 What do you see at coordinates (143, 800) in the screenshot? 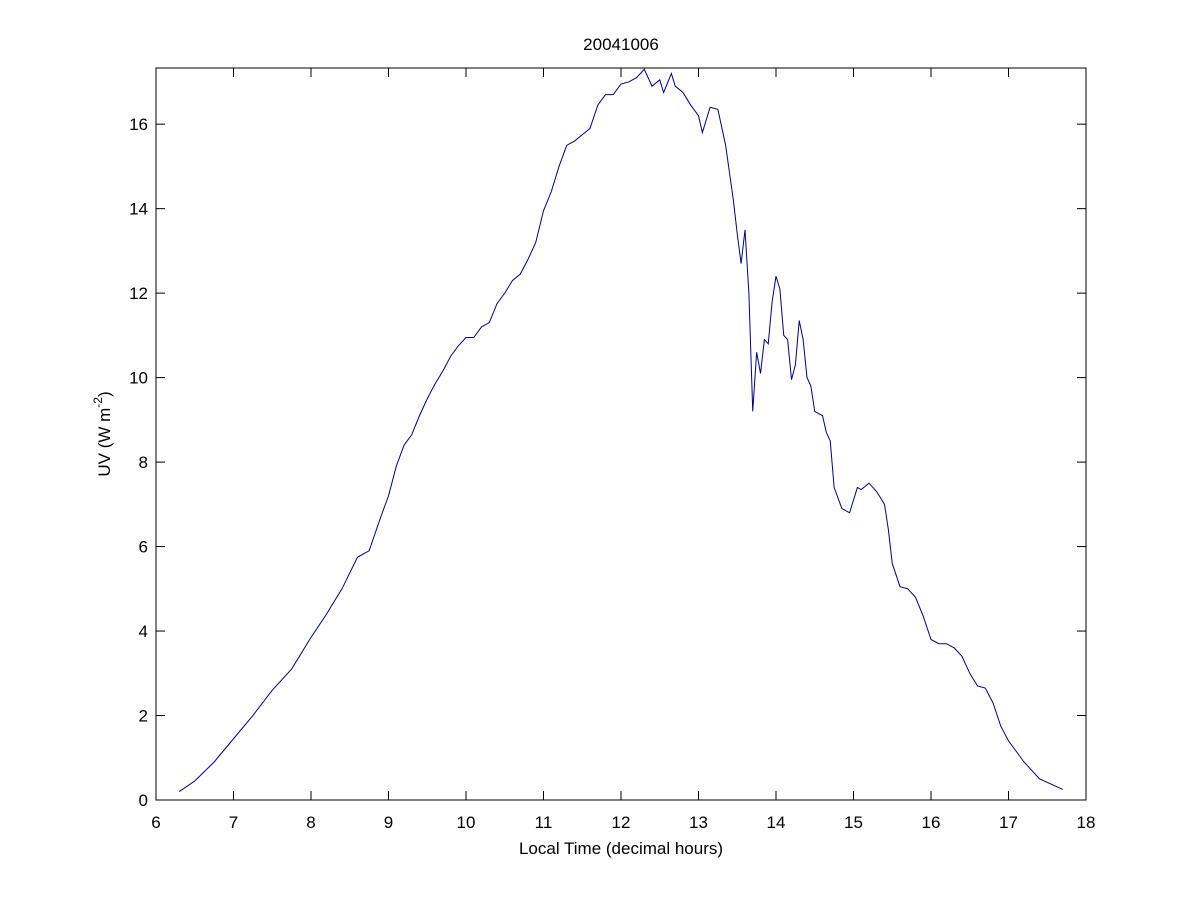
I see `y-tick-label: 0` at bounding box center [143, 800].